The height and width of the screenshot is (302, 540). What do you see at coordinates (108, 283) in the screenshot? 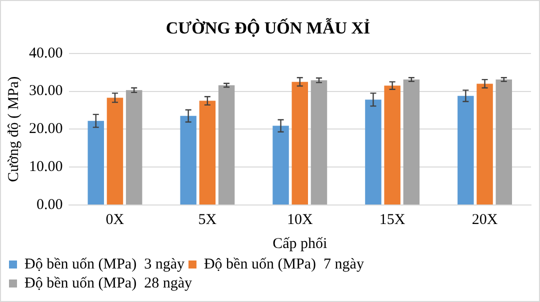
I see `legend-label: Độ bền uốn (MPa) 28 ngày` at bounding box center [108, 283].